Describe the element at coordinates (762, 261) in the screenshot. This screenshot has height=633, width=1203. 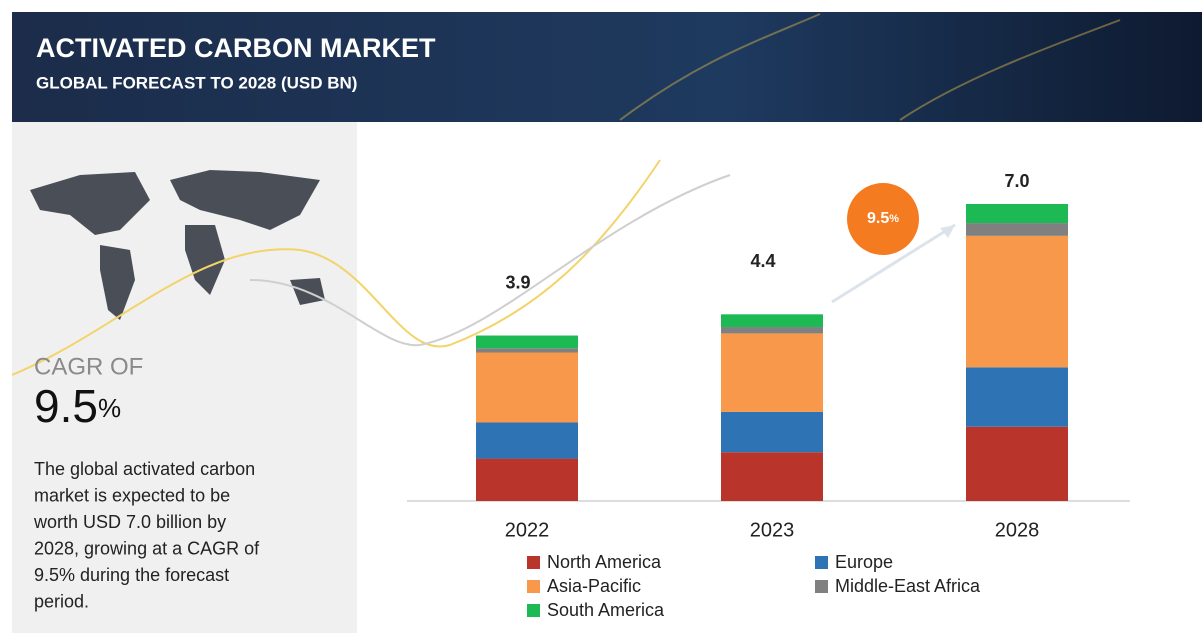
I see `total-label: 4.4` at that location.